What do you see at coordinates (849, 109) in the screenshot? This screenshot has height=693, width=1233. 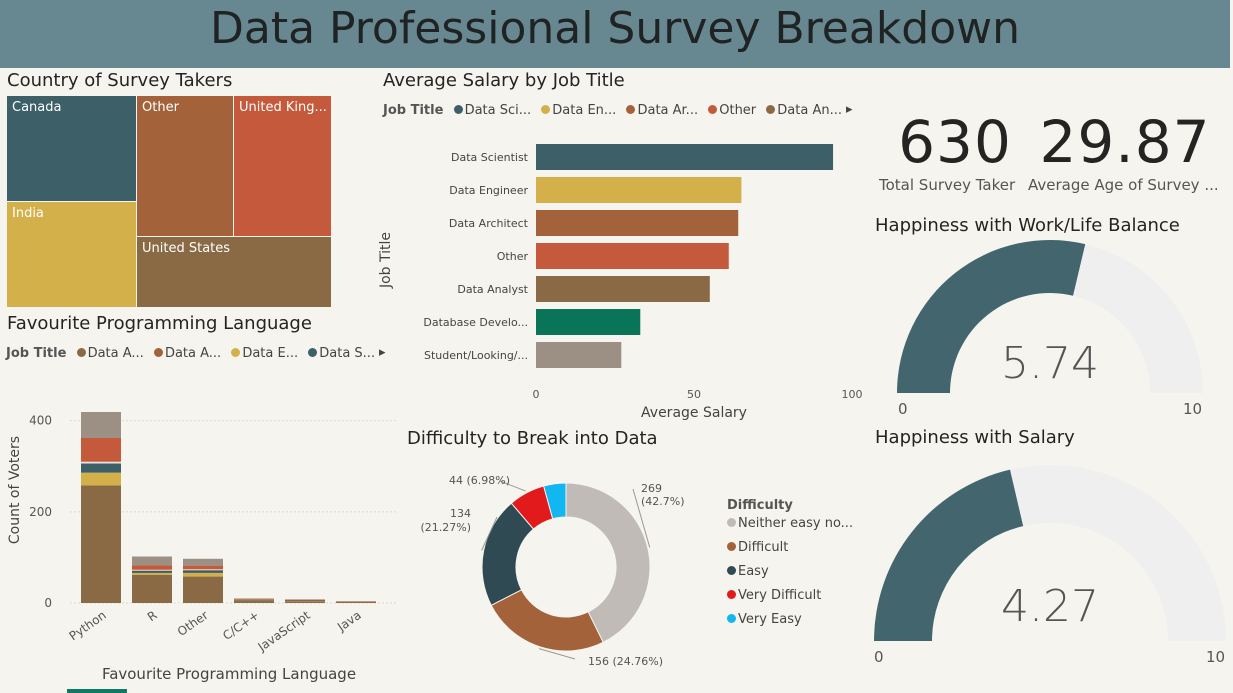 I see `salary-legend-next-arrow: ▸` at bounding box center [849, 109].